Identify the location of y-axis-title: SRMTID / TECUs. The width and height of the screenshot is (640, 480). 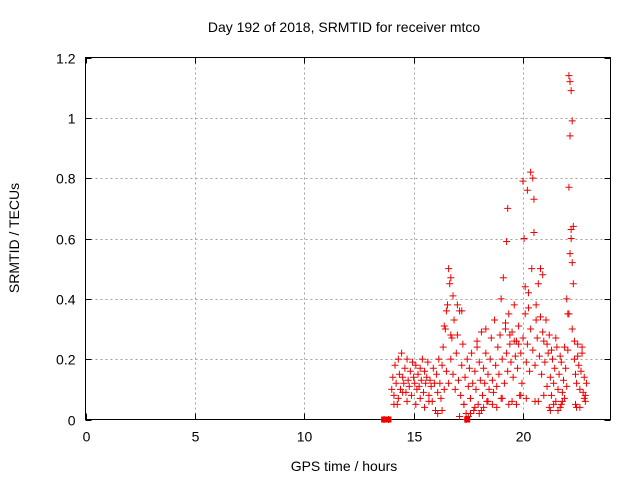
(14, 238).